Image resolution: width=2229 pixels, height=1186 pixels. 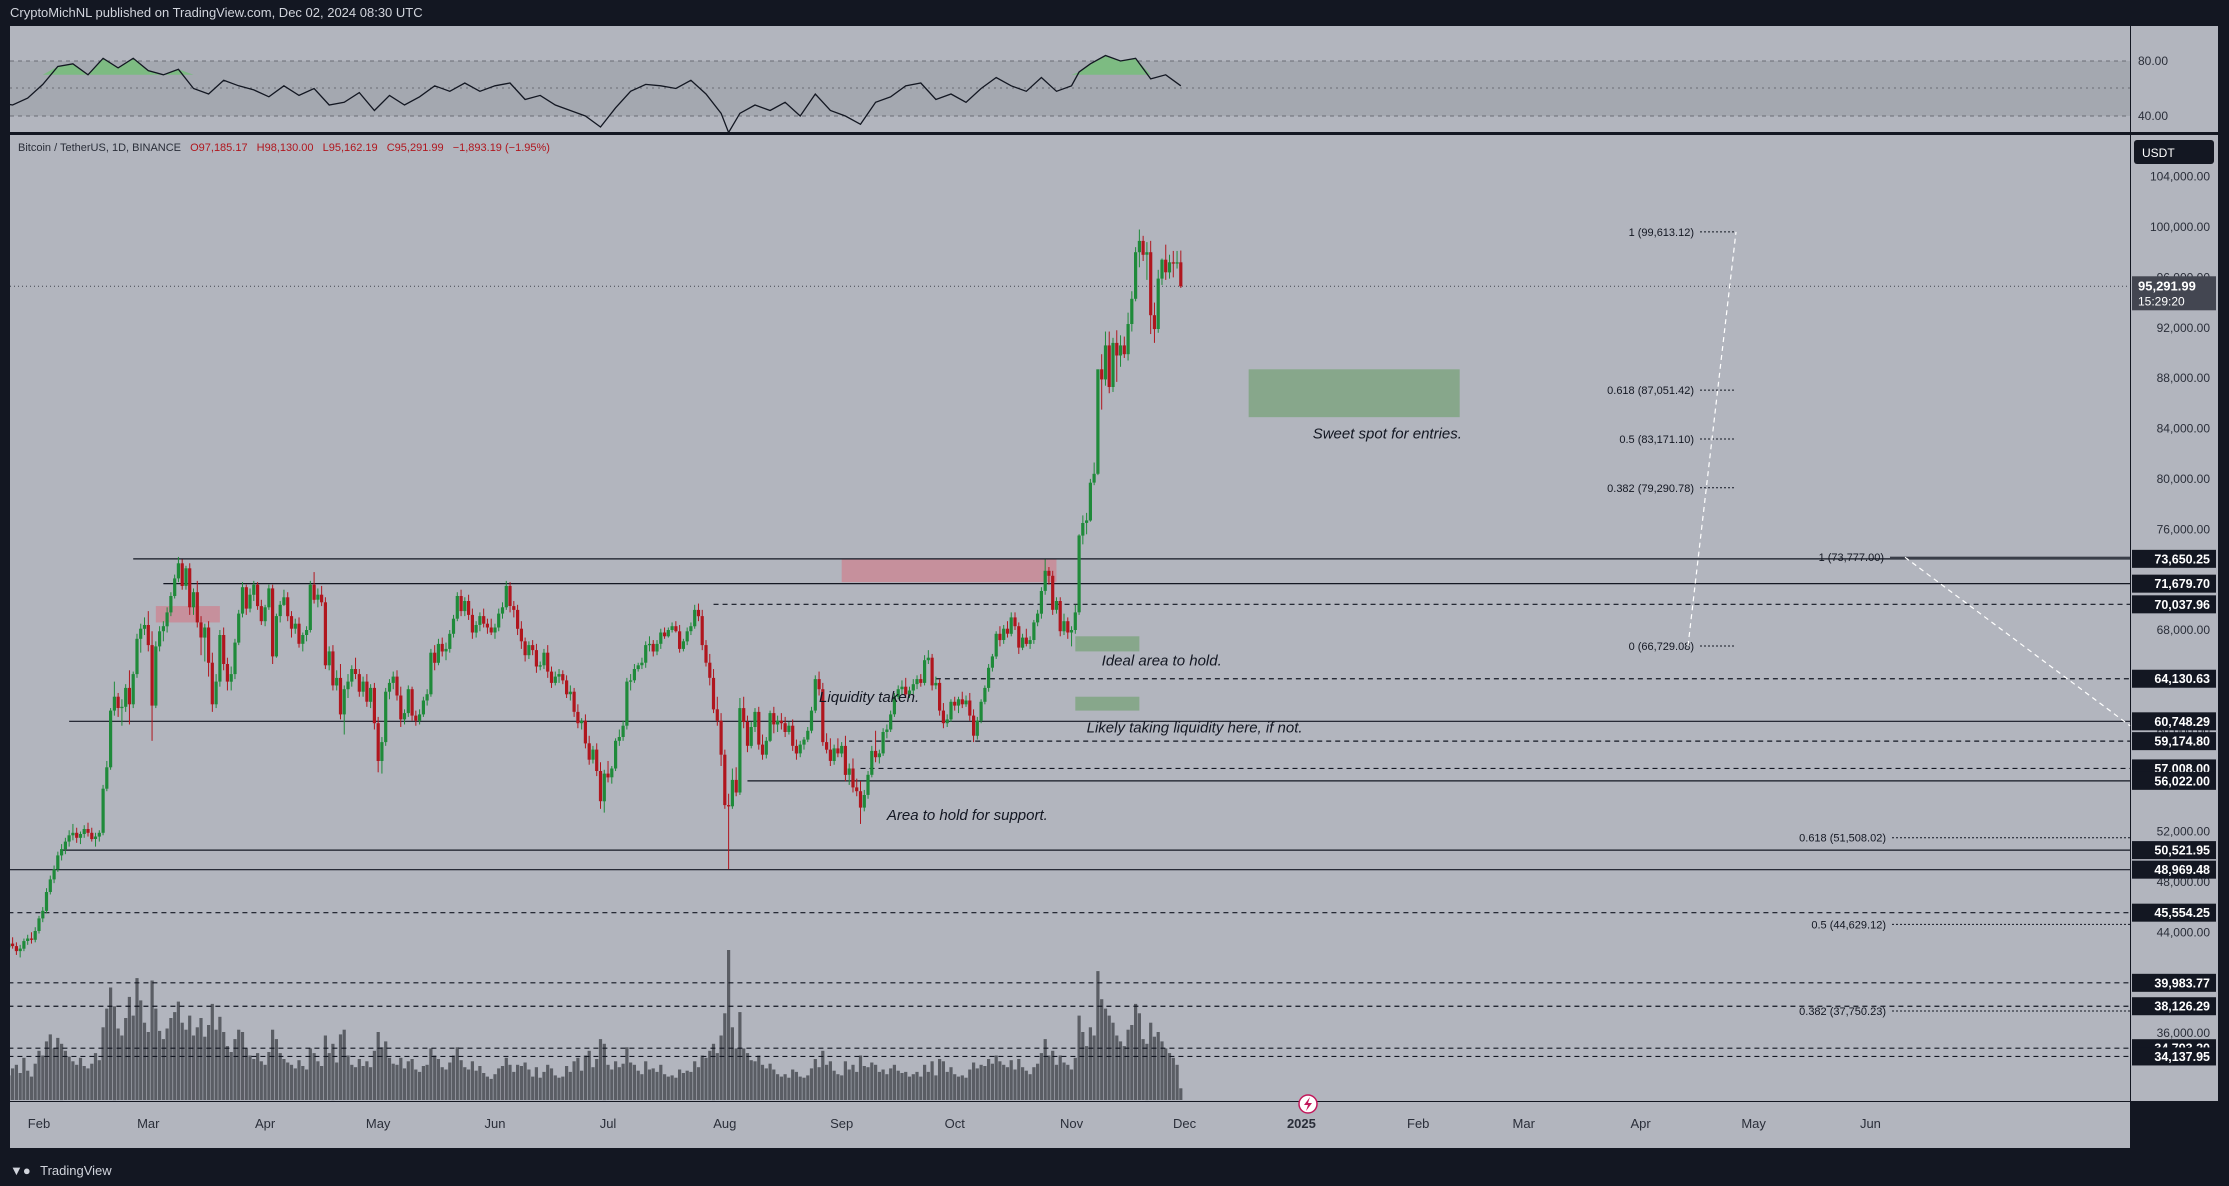 What do you see at coordinates (2180, 177) in the screenshot?
I see `price-tick-label: 104,000.00` at bounding box center [2180, 177].